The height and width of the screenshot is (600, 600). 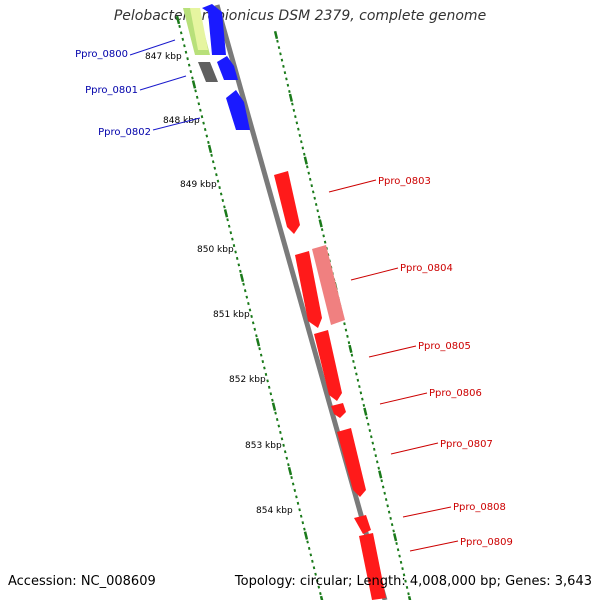 I want to click on ruler-tick-label: 854 kbp, so click(x=274, y=511).